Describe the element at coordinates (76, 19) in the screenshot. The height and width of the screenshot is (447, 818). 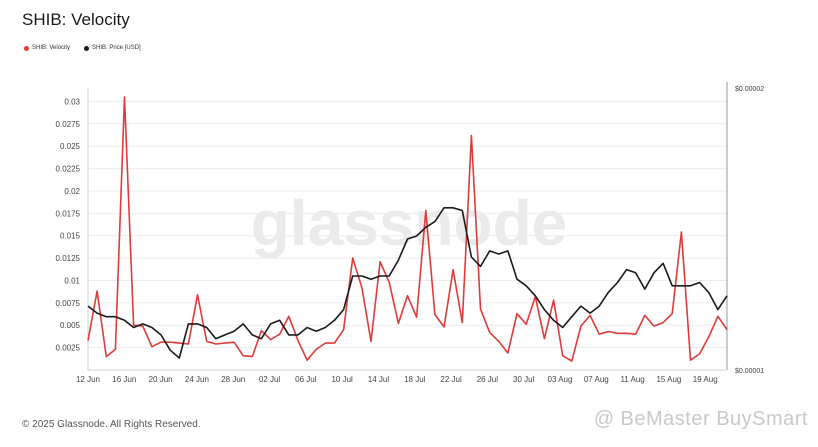
I see `chart-title: SHIB: Velocity` at that location.